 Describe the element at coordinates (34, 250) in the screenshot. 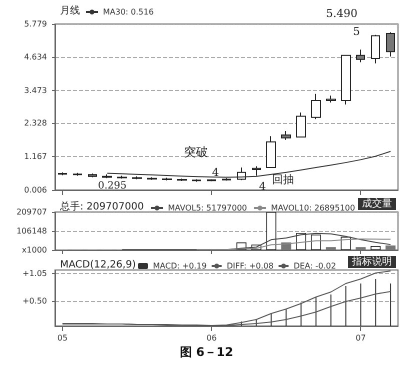

I see `y-tick-label: x1000` at that location.